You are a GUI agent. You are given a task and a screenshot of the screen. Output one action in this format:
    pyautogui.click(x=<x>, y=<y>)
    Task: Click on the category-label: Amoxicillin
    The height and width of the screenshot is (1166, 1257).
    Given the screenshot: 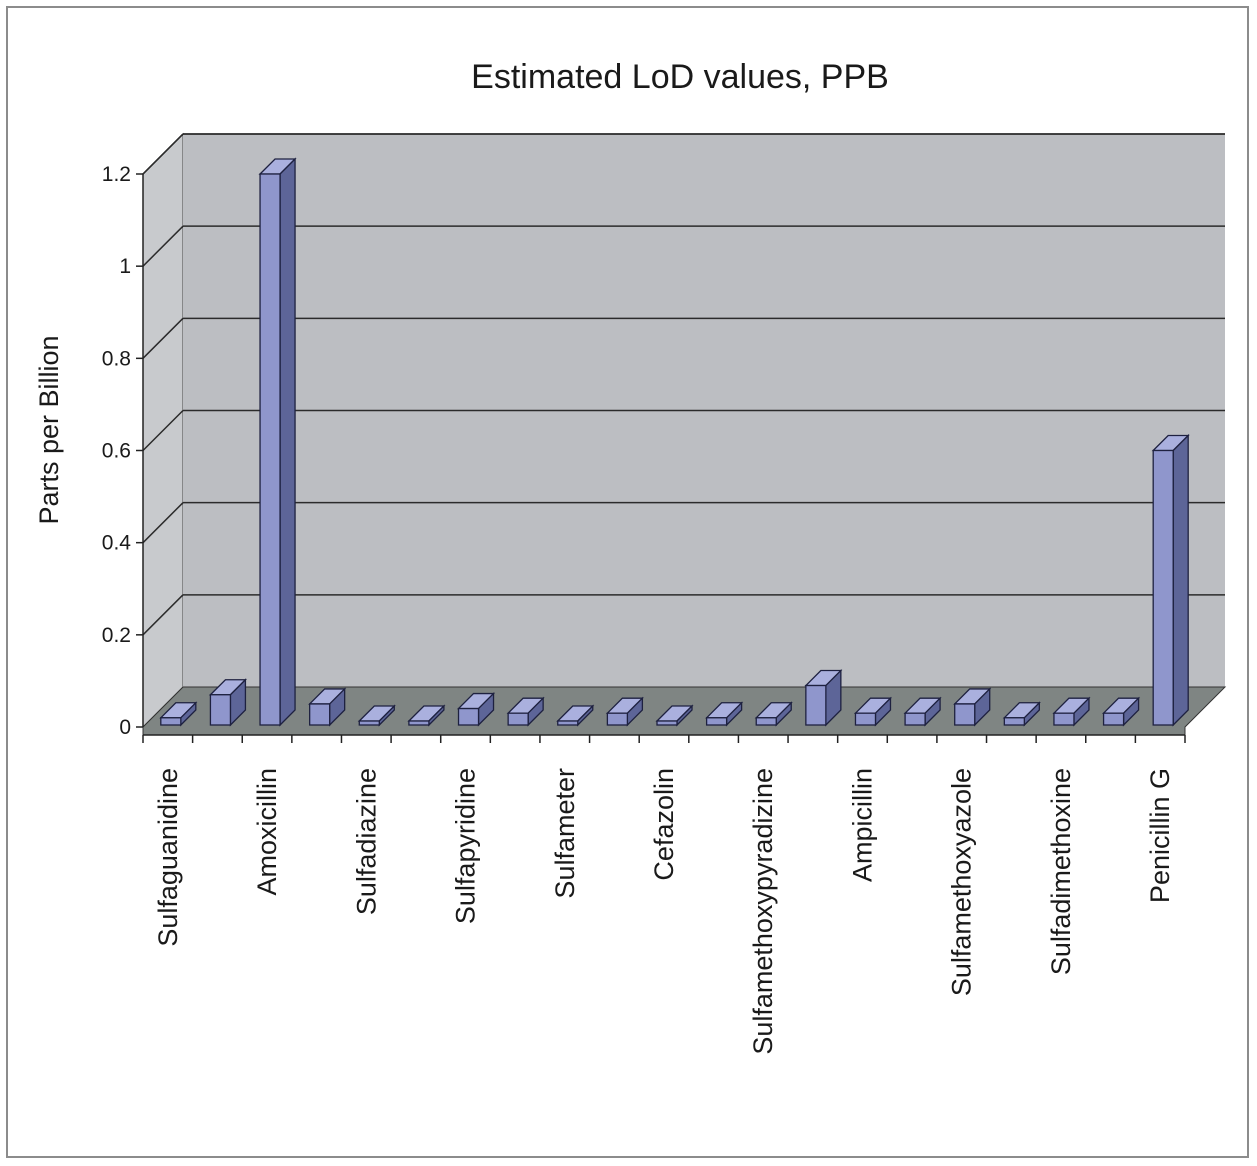 What is the action you would take?
    pyautogui.click(x=267, y=832)
    